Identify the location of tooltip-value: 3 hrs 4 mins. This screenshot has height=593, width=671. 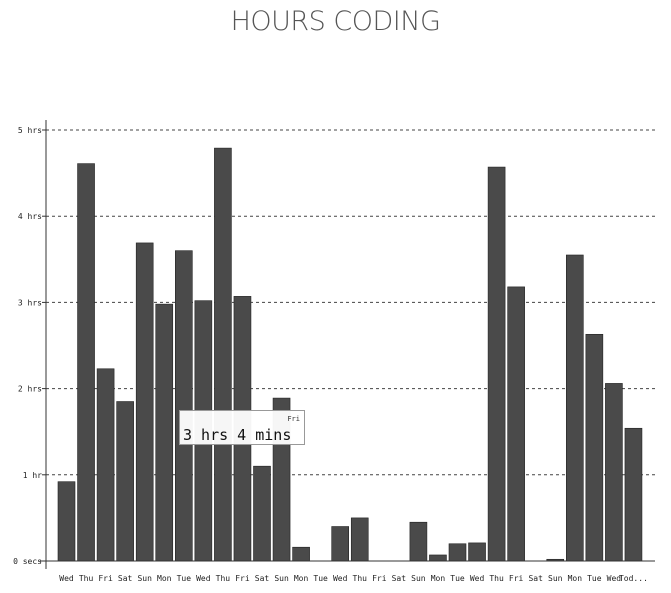
(237, 435).